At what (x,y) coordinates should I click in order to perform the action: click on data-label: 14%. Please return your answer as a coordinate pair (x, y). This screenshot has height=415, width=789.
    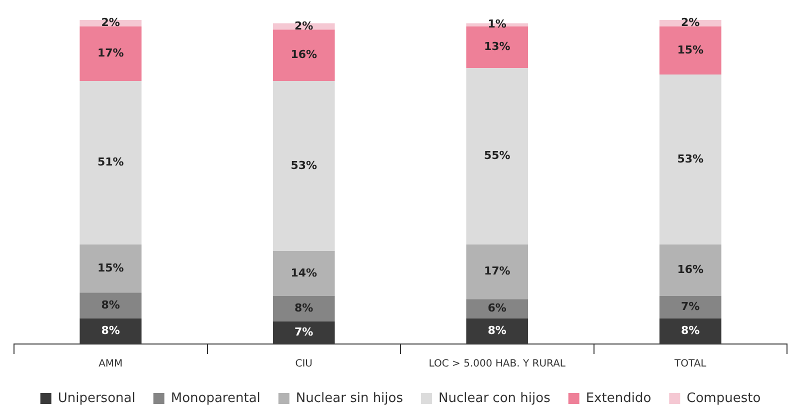
    Looking at the image, I should click on (304, 273).